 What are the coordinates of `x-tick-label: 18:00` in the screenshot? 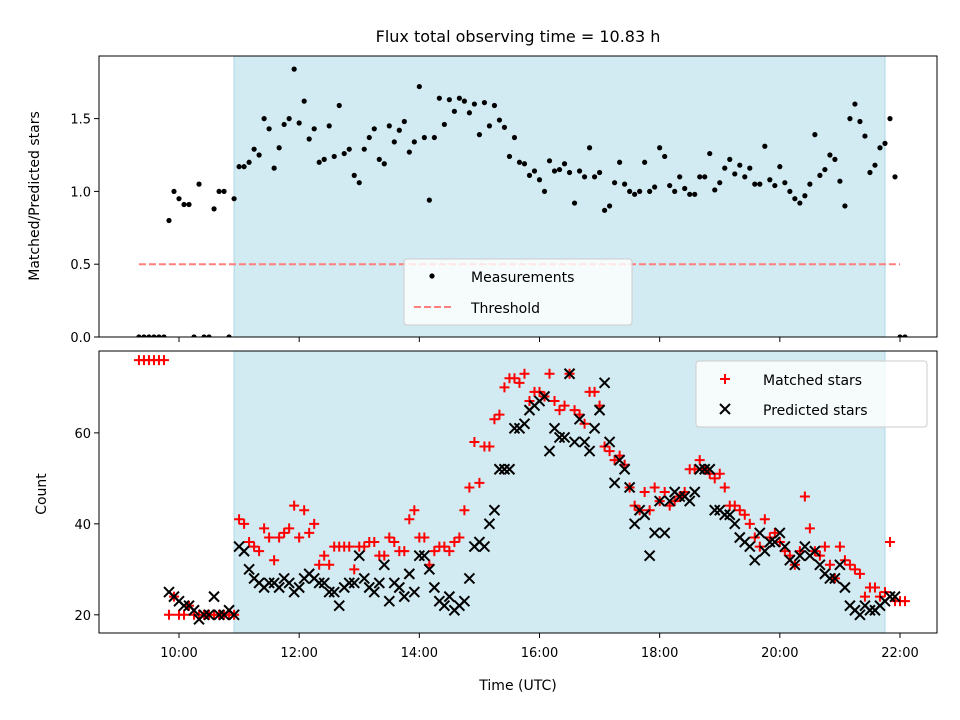 It's located at (659, 653).